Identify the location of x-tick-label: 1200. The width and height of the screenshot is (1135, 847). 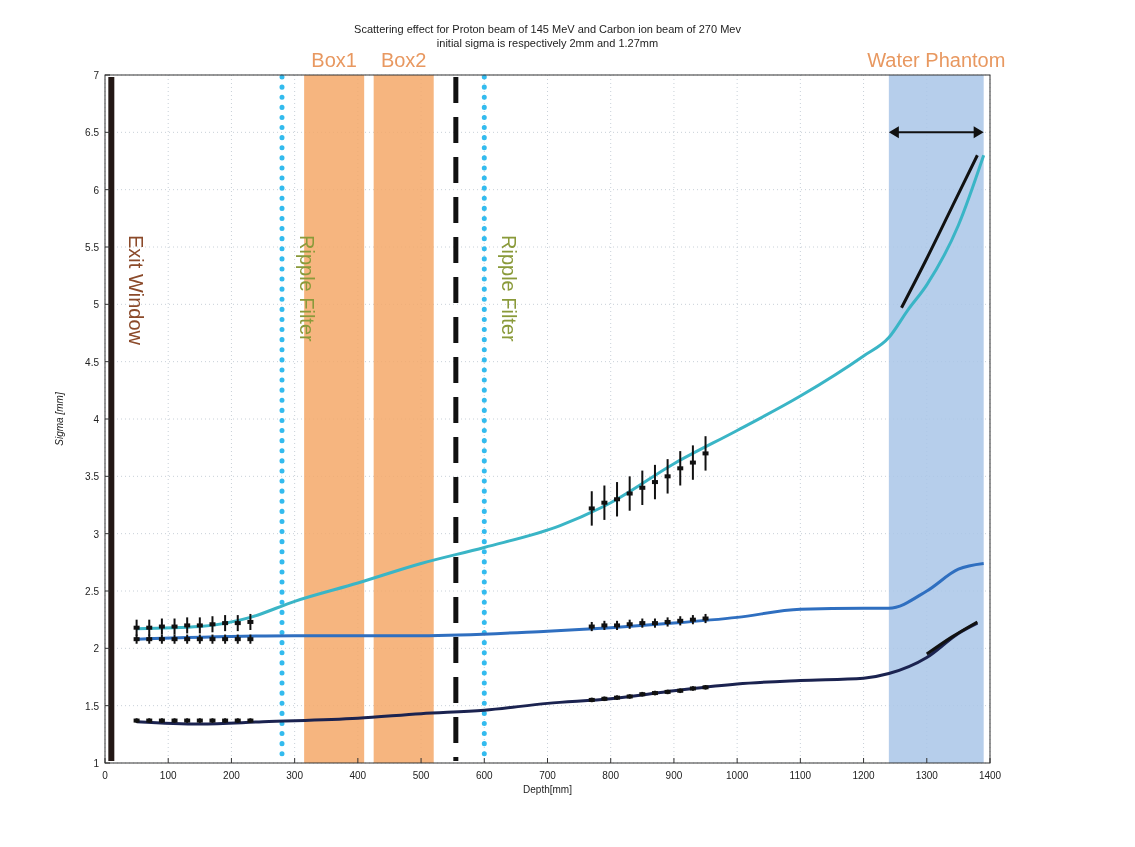
(864, 775).